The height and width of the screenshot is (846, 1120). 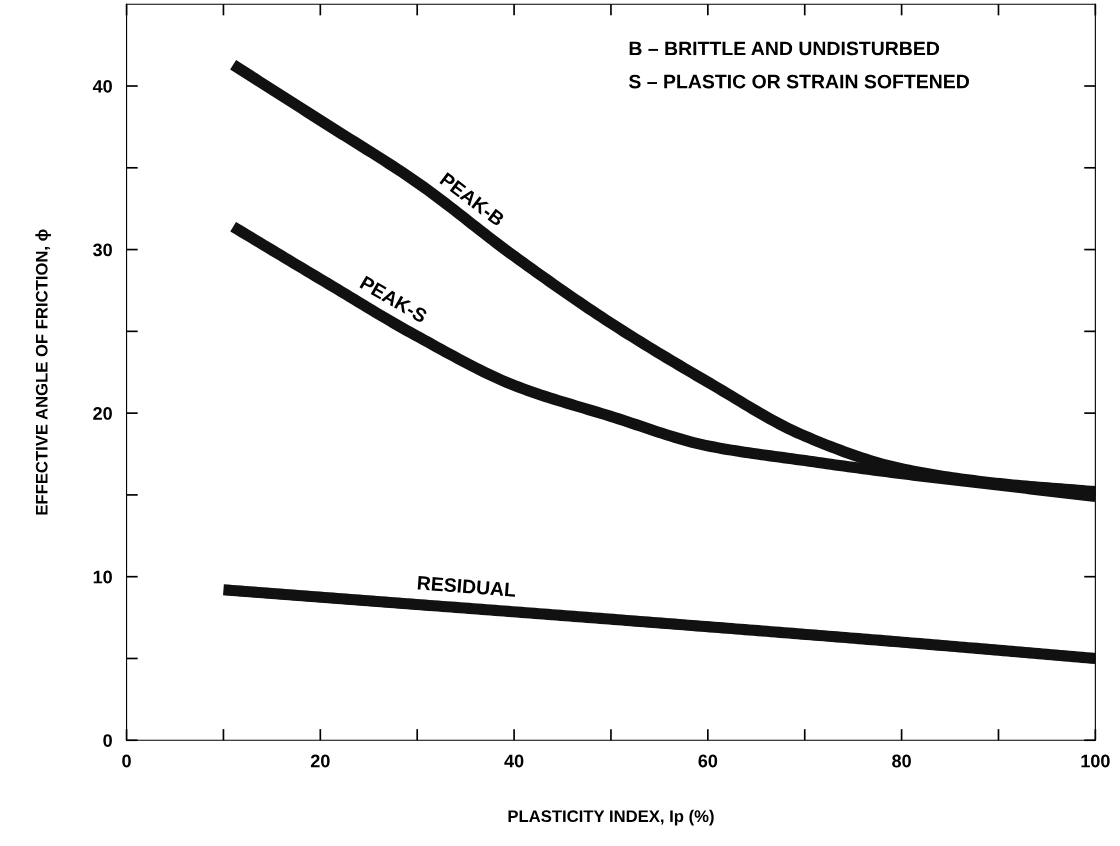 What do you see at coordinates (320, 761) in the screenshot?
I see `x-tick-label: 20` at bounding box center [320, 761].